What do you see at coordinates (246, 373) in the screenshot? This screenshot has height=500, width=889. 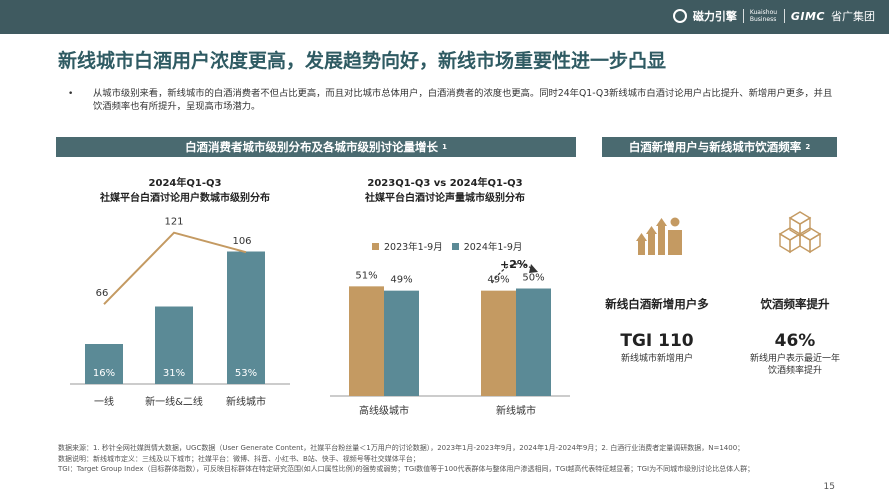 I see `chart1-bar-label: 53%` at bounding box center [246, 373].